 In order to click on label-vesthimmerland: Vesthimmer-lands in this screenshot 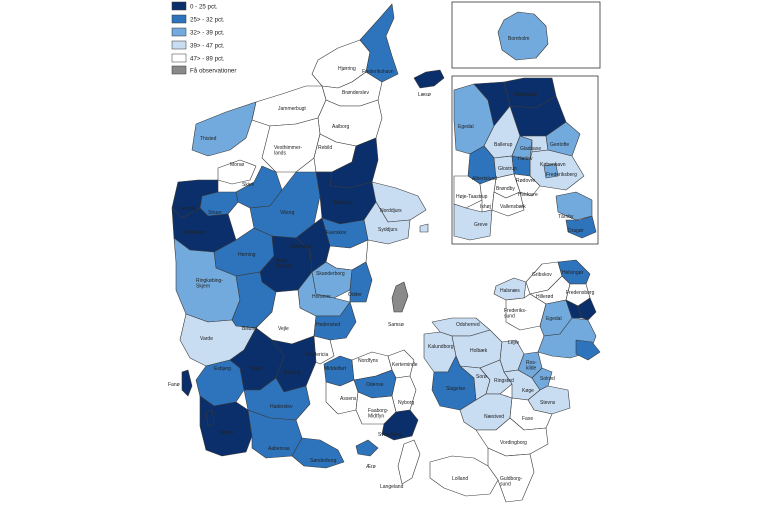, I will do `click(288, 151)`.